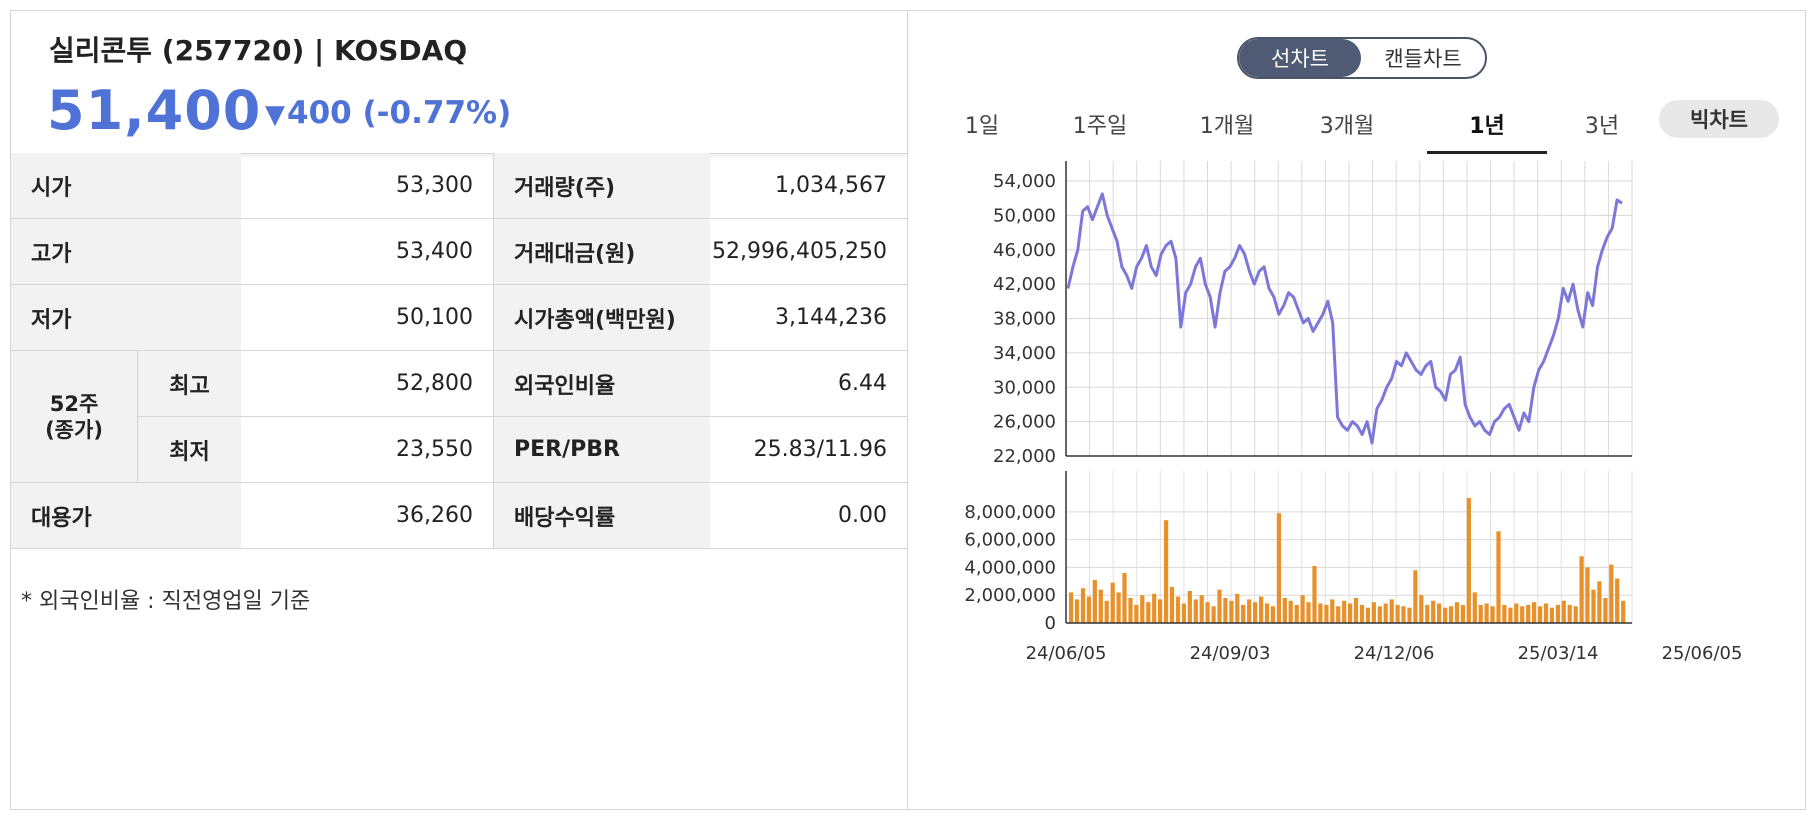 Image resolution: width=1815 pixels, height=819 pixels. Describe the element at coordinates (399, 113) in the screenshot. I see `price-change-value: 400 (-0.77%)` at that location.